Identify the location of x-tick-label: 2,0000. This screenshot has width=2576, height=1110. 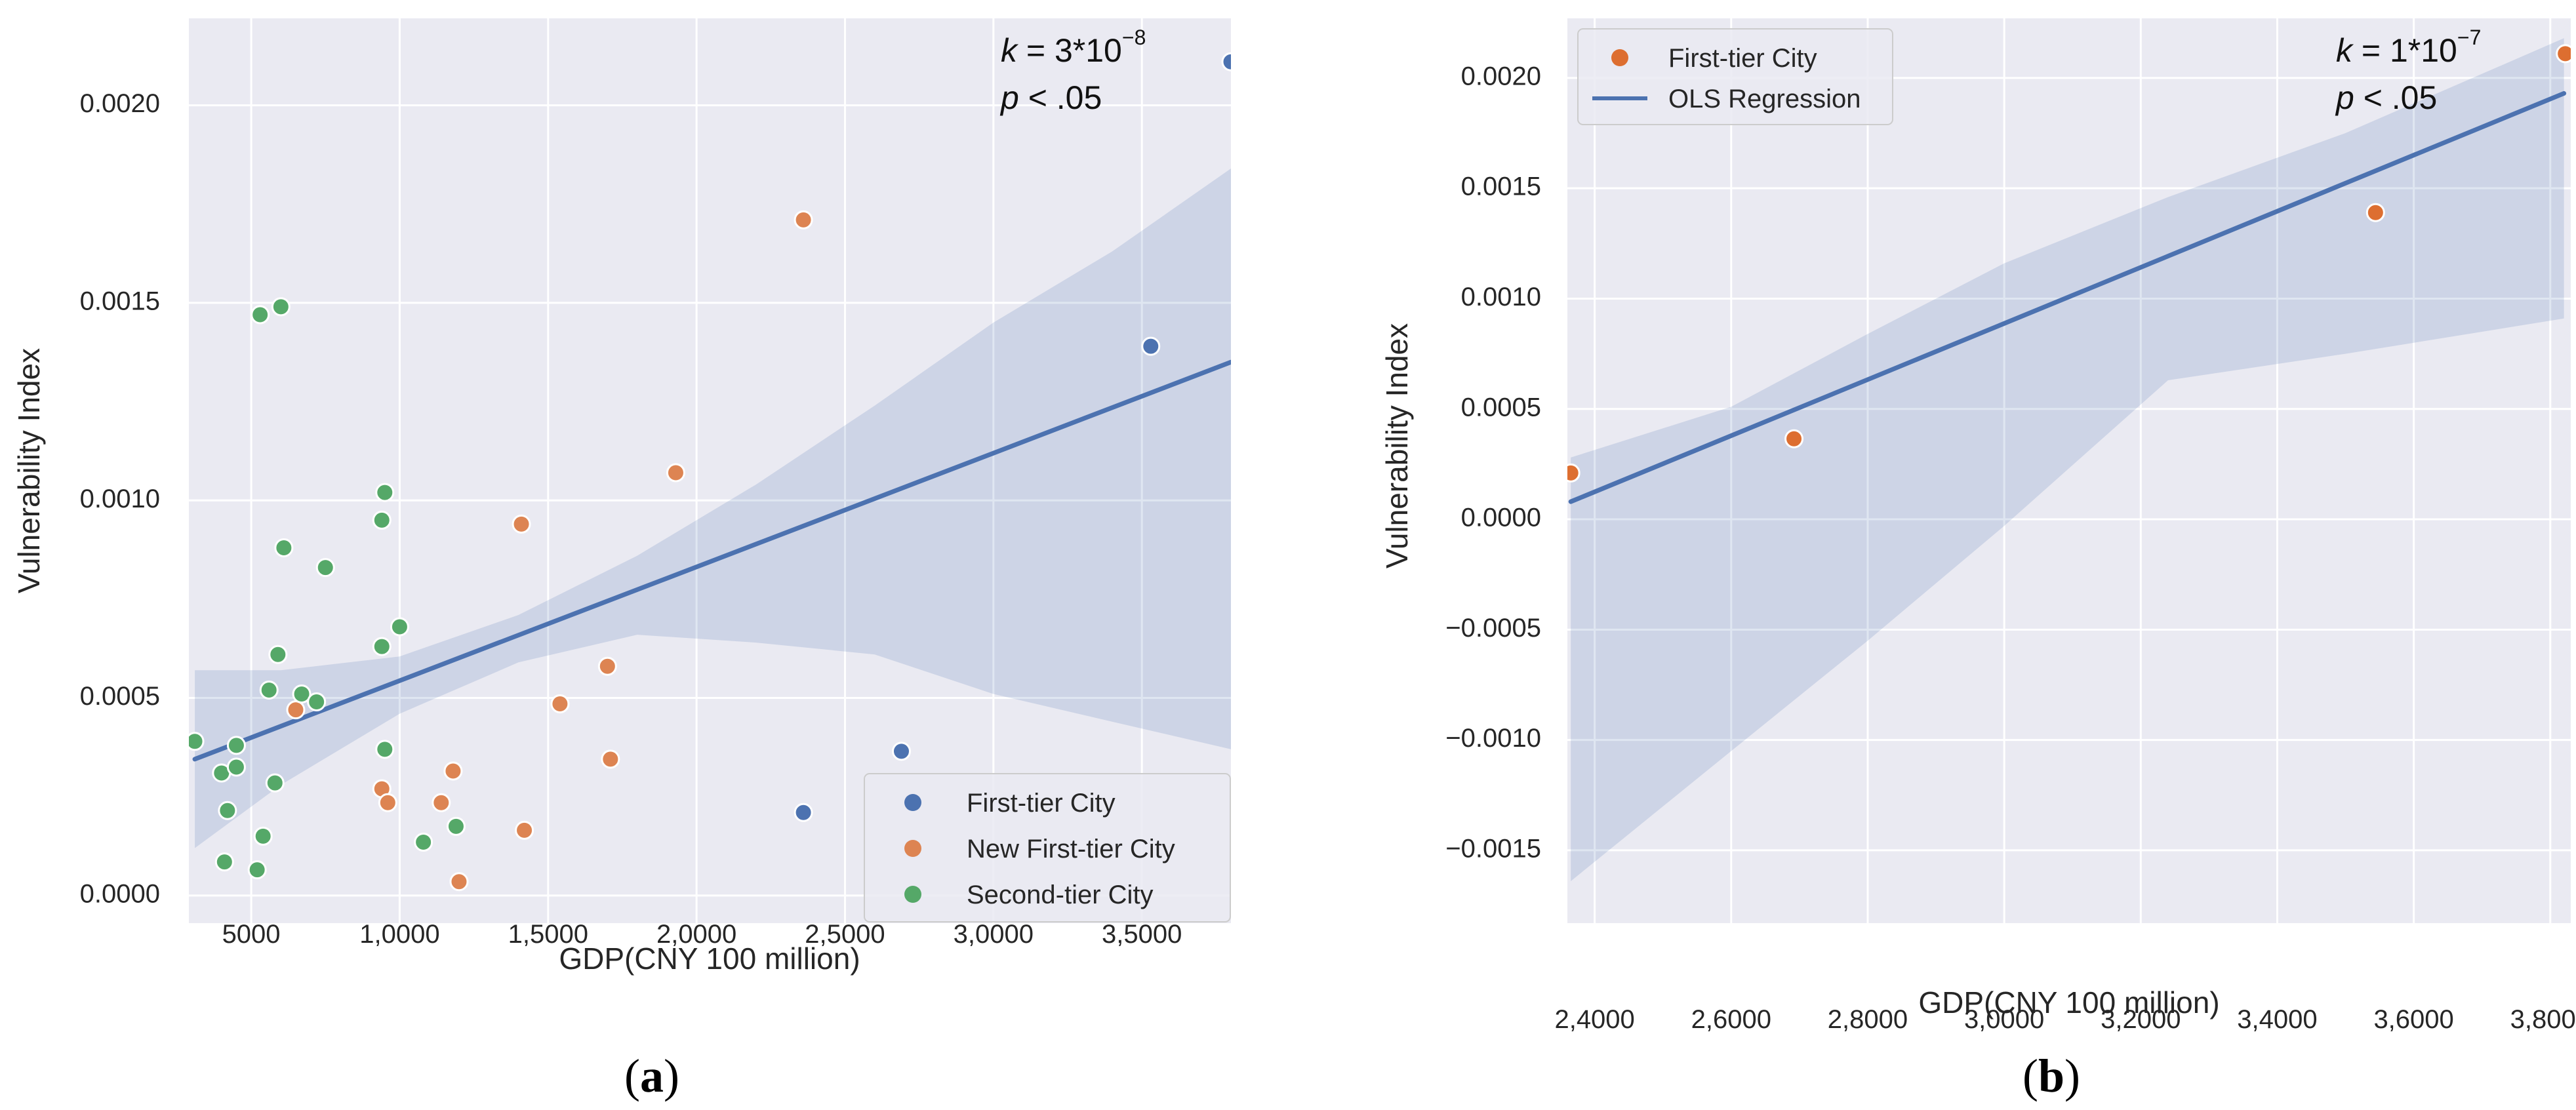
(696, 934).